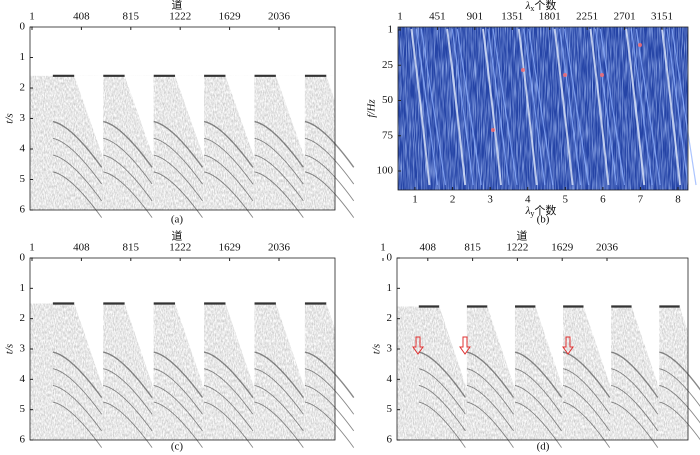 The width and height of the screenshot is (700, 455). What do you see at coordinates (641, 200) in the screenshot?
I see `bottom-tick-label: 7` at bounding box center [641, 200].